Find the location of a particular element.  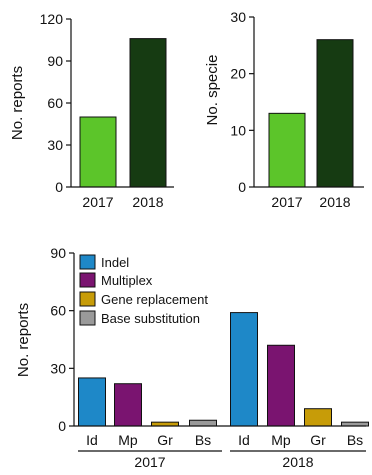

group-label: 2018 is located at coordinates (297, 462).